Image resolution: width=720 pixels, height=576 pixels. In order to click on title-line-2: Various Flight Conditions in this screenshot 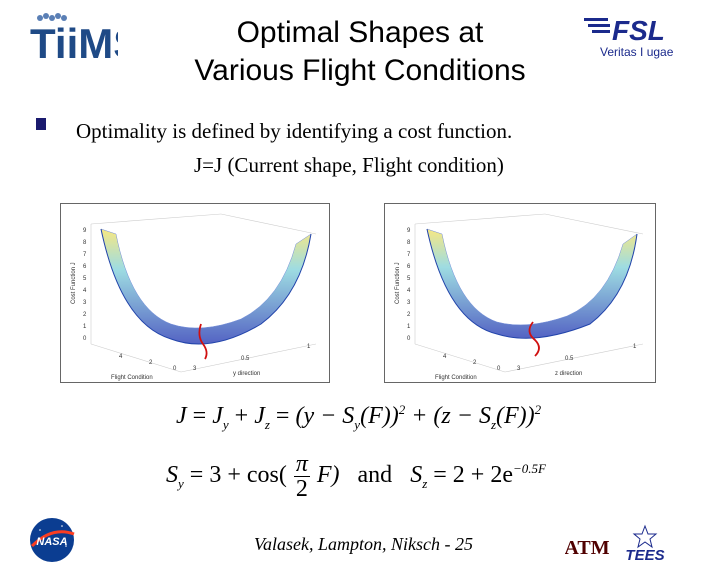, I will do `click(360, 70)`.